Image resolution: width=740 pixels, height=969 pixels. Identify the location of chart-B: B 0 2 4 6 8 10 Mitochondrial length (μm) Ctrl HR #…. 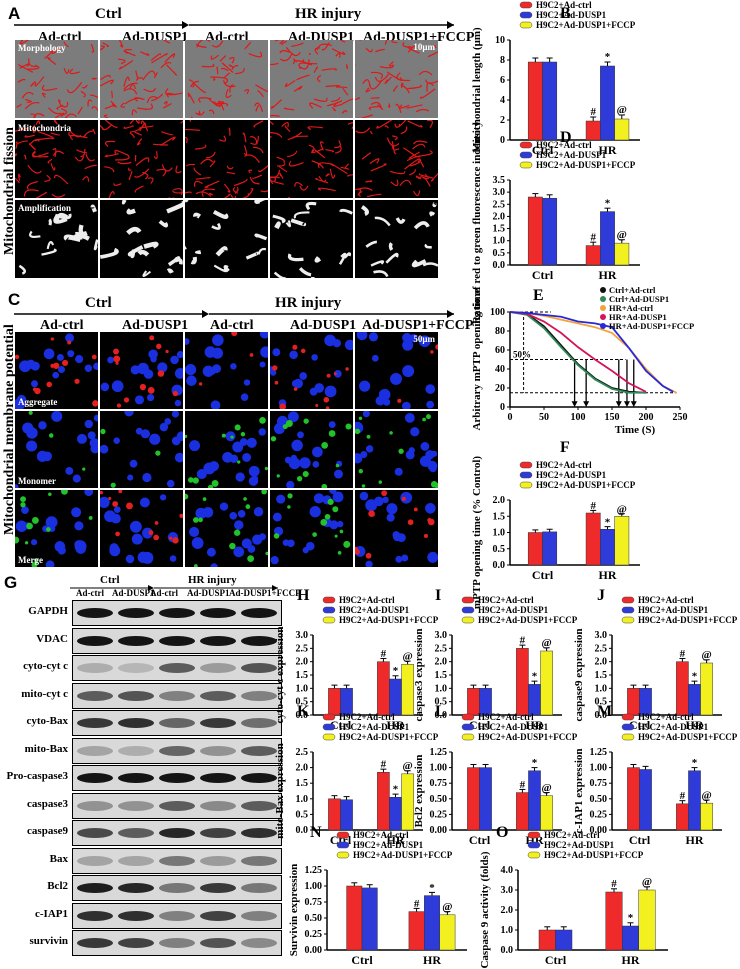
(555, 78).